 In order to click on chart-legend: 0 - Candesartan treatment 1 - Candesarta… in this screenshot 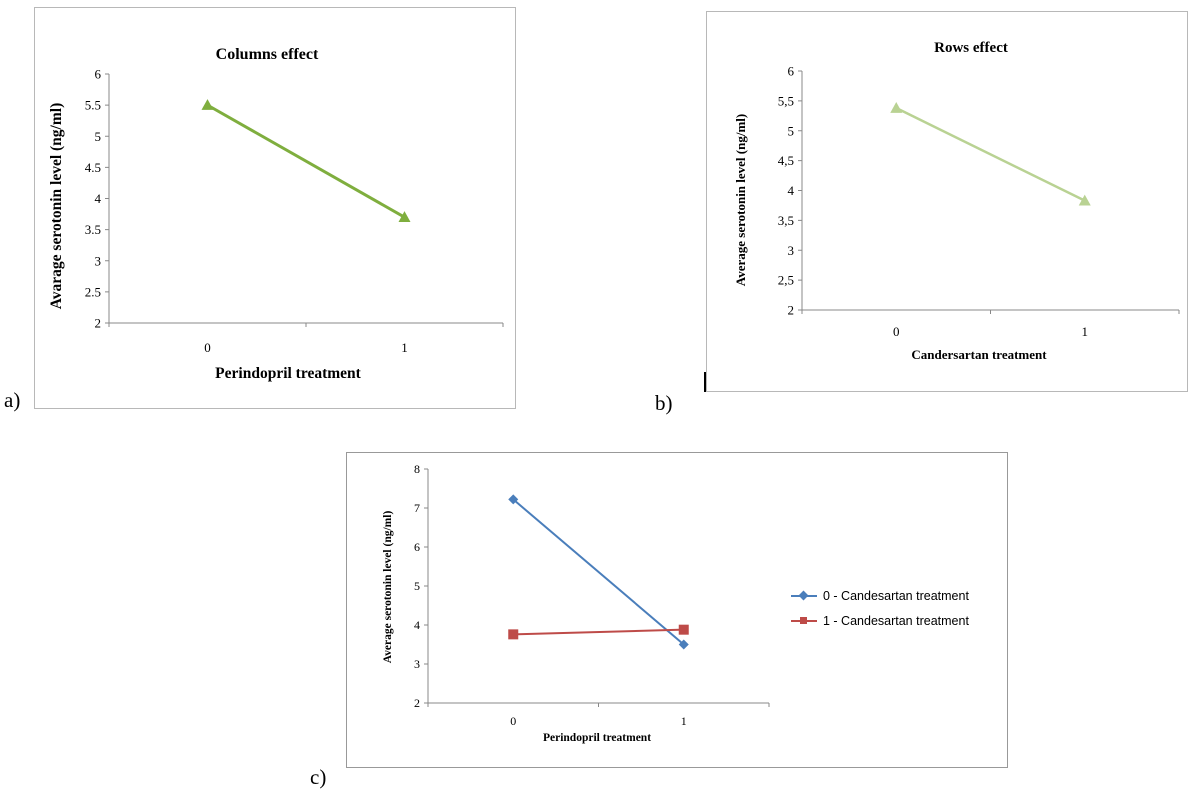, I will do `click(880, 611)`.